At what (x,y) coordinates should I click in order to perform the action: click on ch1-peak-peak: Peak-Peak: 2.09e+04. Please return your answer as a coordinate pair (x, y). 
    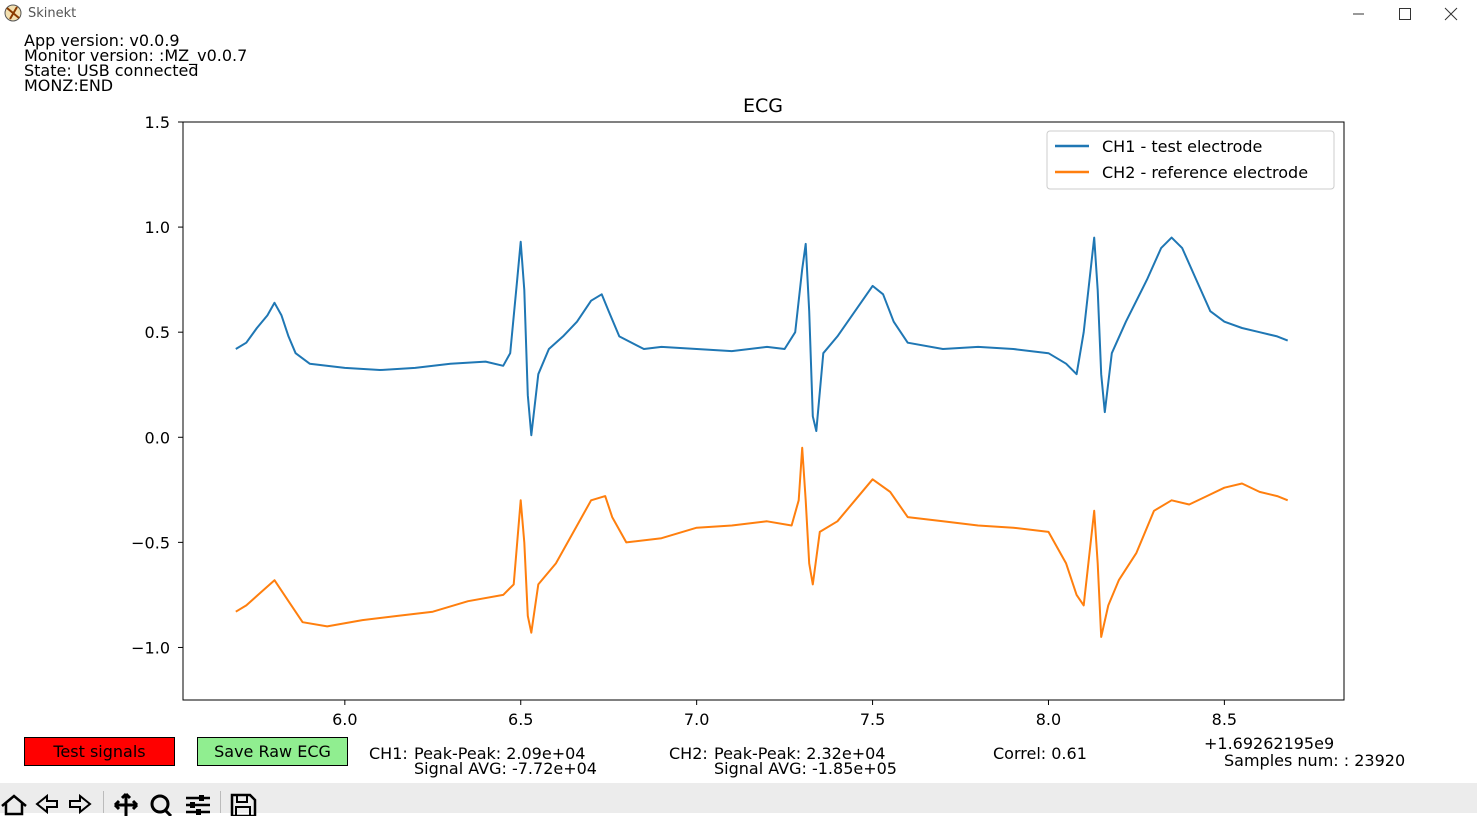
    Looking at the image, I should click on (500, 753).